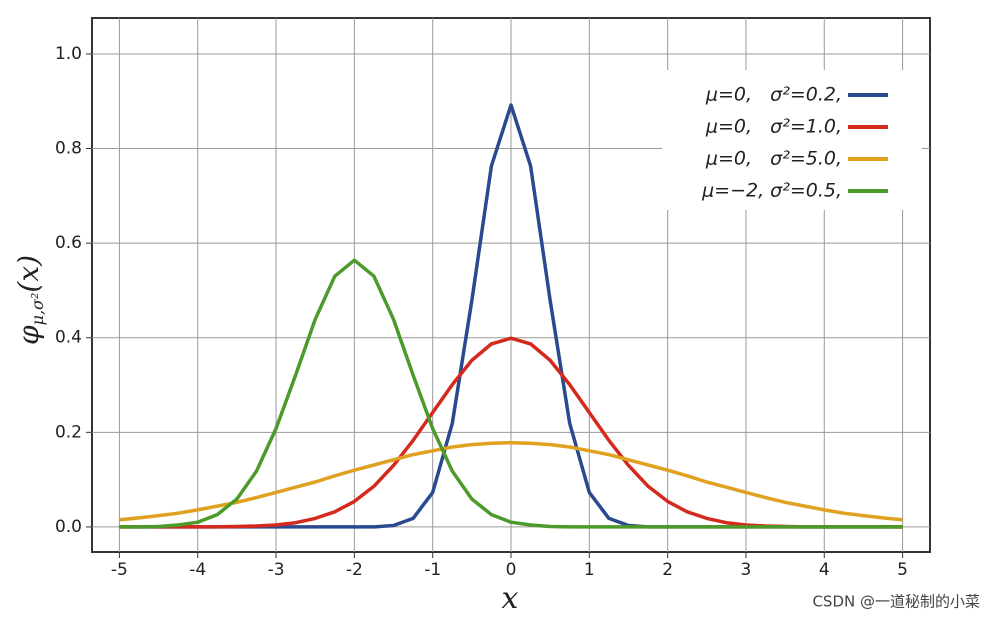 The width and height of the screenshot is (991, 624). What do you see at coordinates (68, 432) in the screenshot?
I see `y-tick-label: 0.2` at bounding box center [68, 432].